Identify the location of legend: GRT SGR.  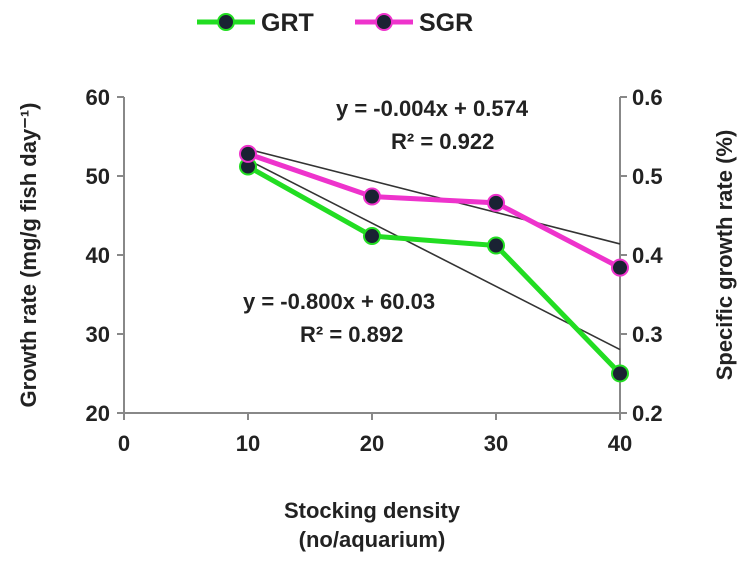
(335, 23).